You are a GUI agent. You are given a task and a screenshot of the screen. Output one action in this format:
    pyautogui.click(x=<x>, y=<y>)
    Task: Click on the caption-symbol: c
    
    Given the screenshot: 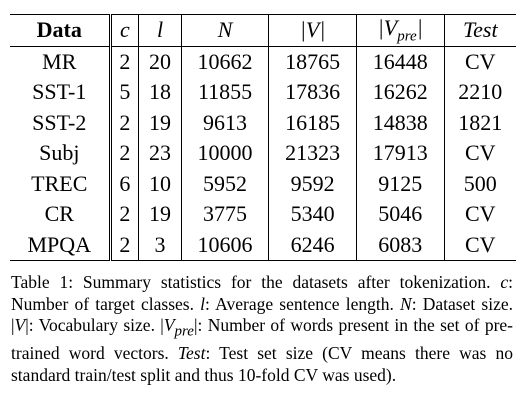 What is the action you would take?
    pyautogui.click(x=504, y=282)
    